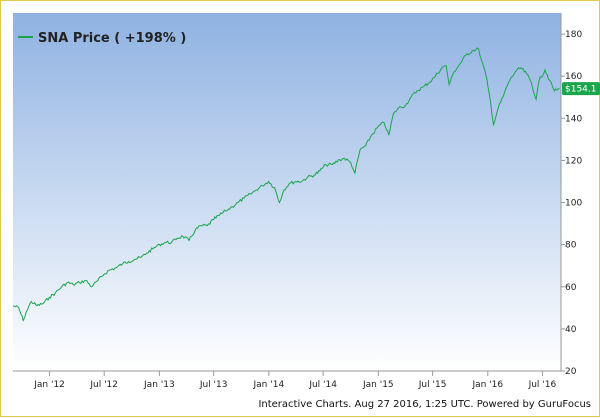 The image size is (600, 418). I want to click on legend: SNA Price ( +198% ), so click(102, 38).